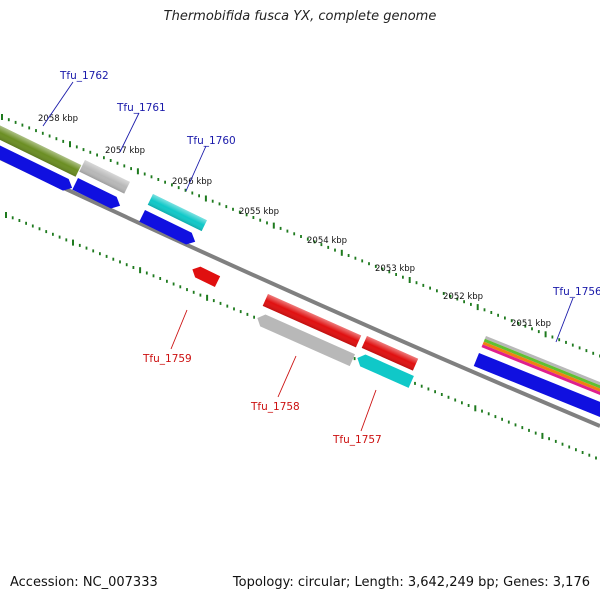 The image size is (600, 600). Describe the element at coordinates (192, 182) in the screenshot. I see `kbp-label: 2056 kbp` at that location.